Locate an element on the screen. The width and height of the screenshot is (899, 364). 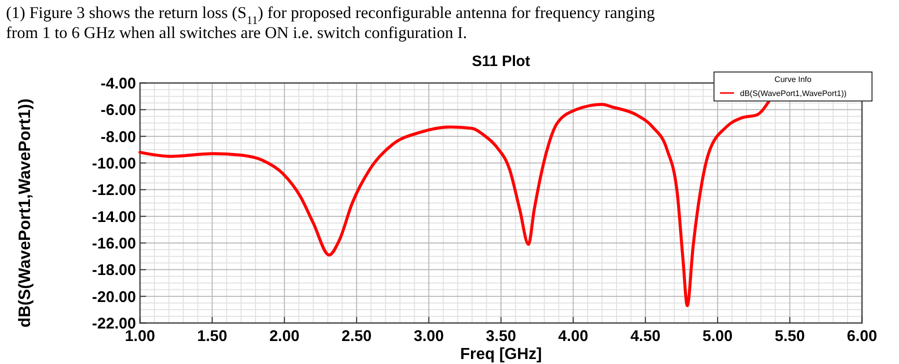
y-tick-label: -18.00 is located at coordinates (114, 271).